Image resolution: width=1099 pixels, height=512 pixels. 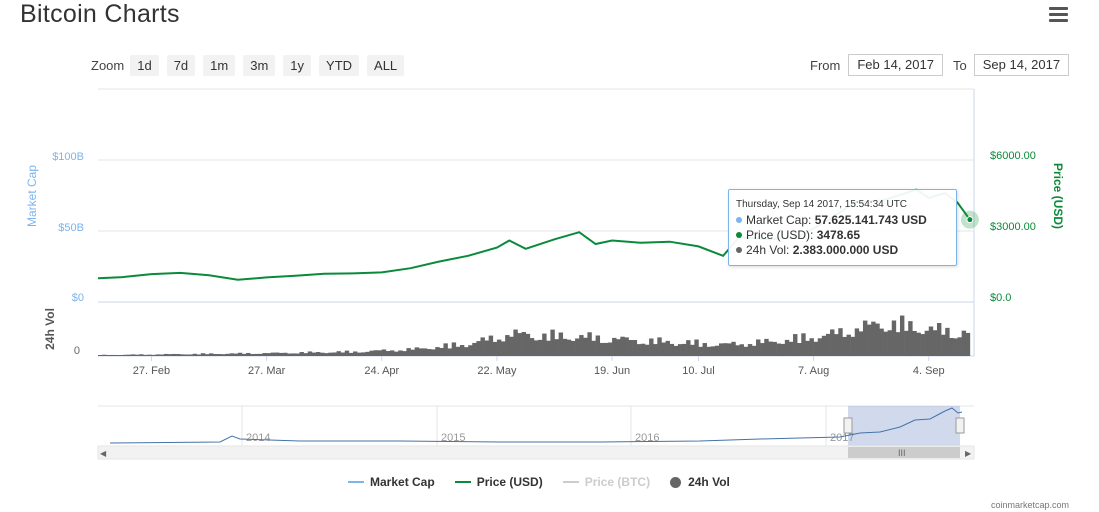 I want to click on right-tick-0: $0.0, so click(x=1000, y=298).